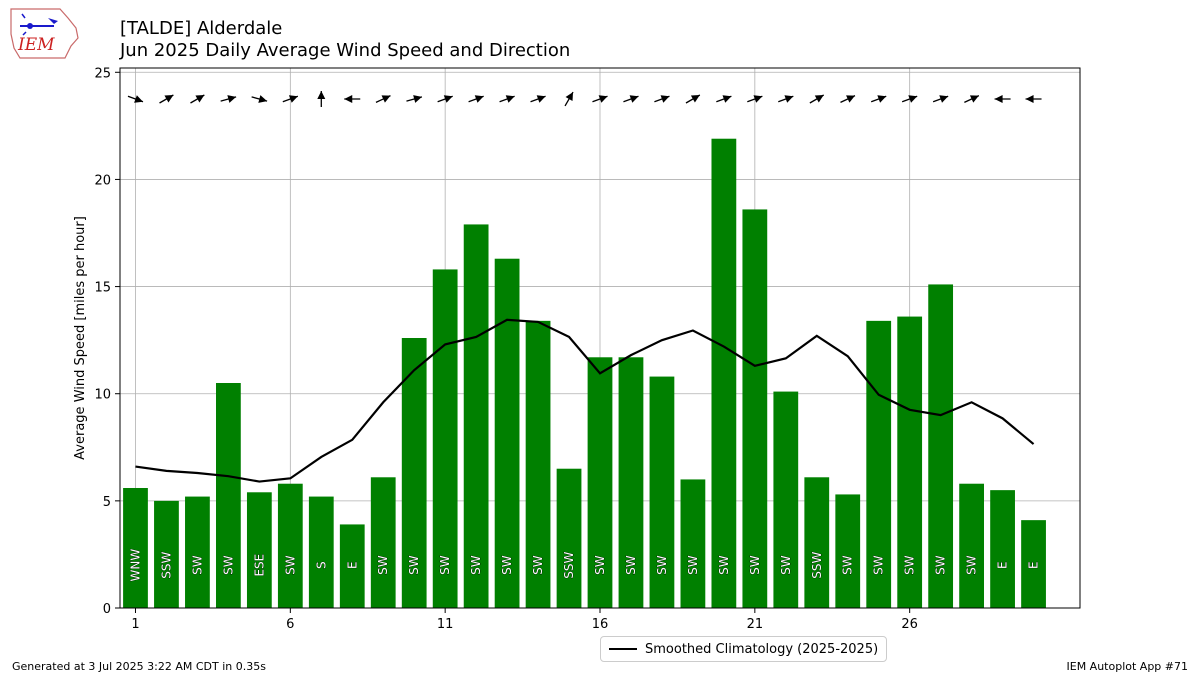 This screenshot has height=675, width=1200. I want to click on app-credit: IEM Autoplot App #71, so click(1127, 666).